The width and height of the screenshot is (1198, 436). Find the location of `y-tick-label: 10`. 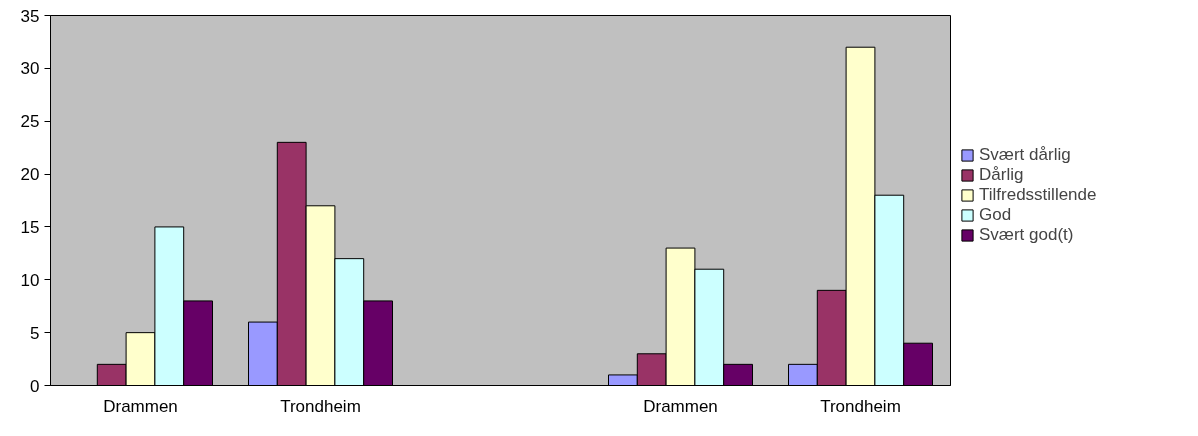

y-tick-label: 10 is located at coordinates (30, 280).